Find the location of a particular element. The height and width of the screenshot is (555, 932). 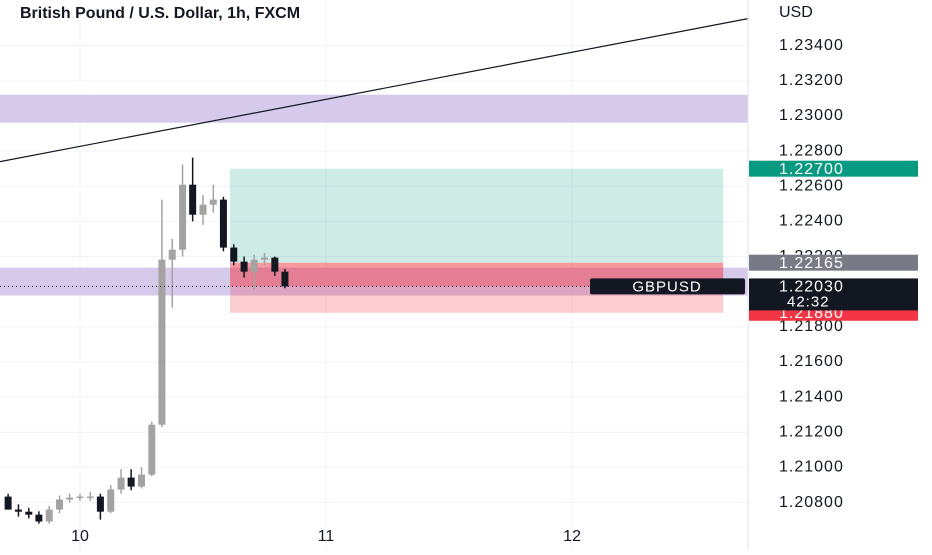

symbol-badge is located at coordinates (667, 286).